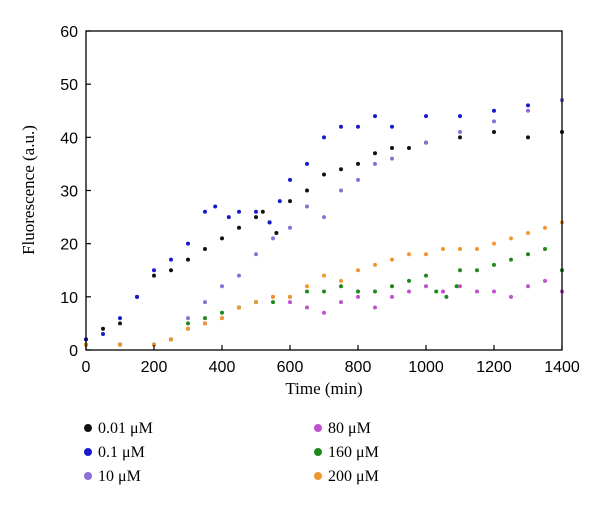 This screenshot has height=511, width=600. I want to click on x-tick-label: 800, so click(358, 367).